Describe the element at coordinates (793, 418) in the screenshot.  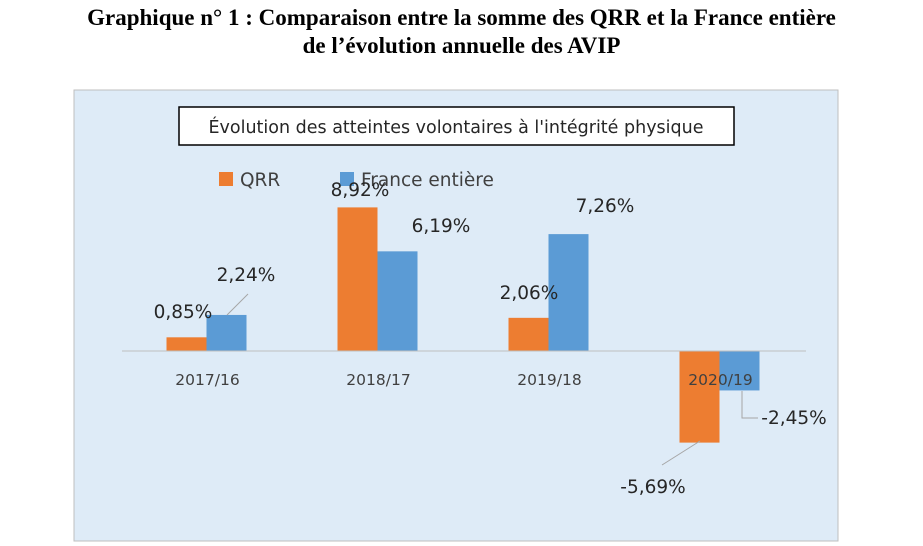
I see `data-label-3-1: -2,45%` at that location.